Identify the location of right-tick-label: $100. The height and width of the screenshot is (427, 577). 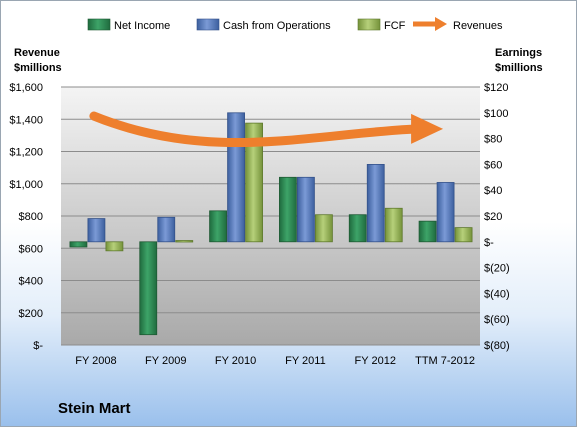
(496, 114).